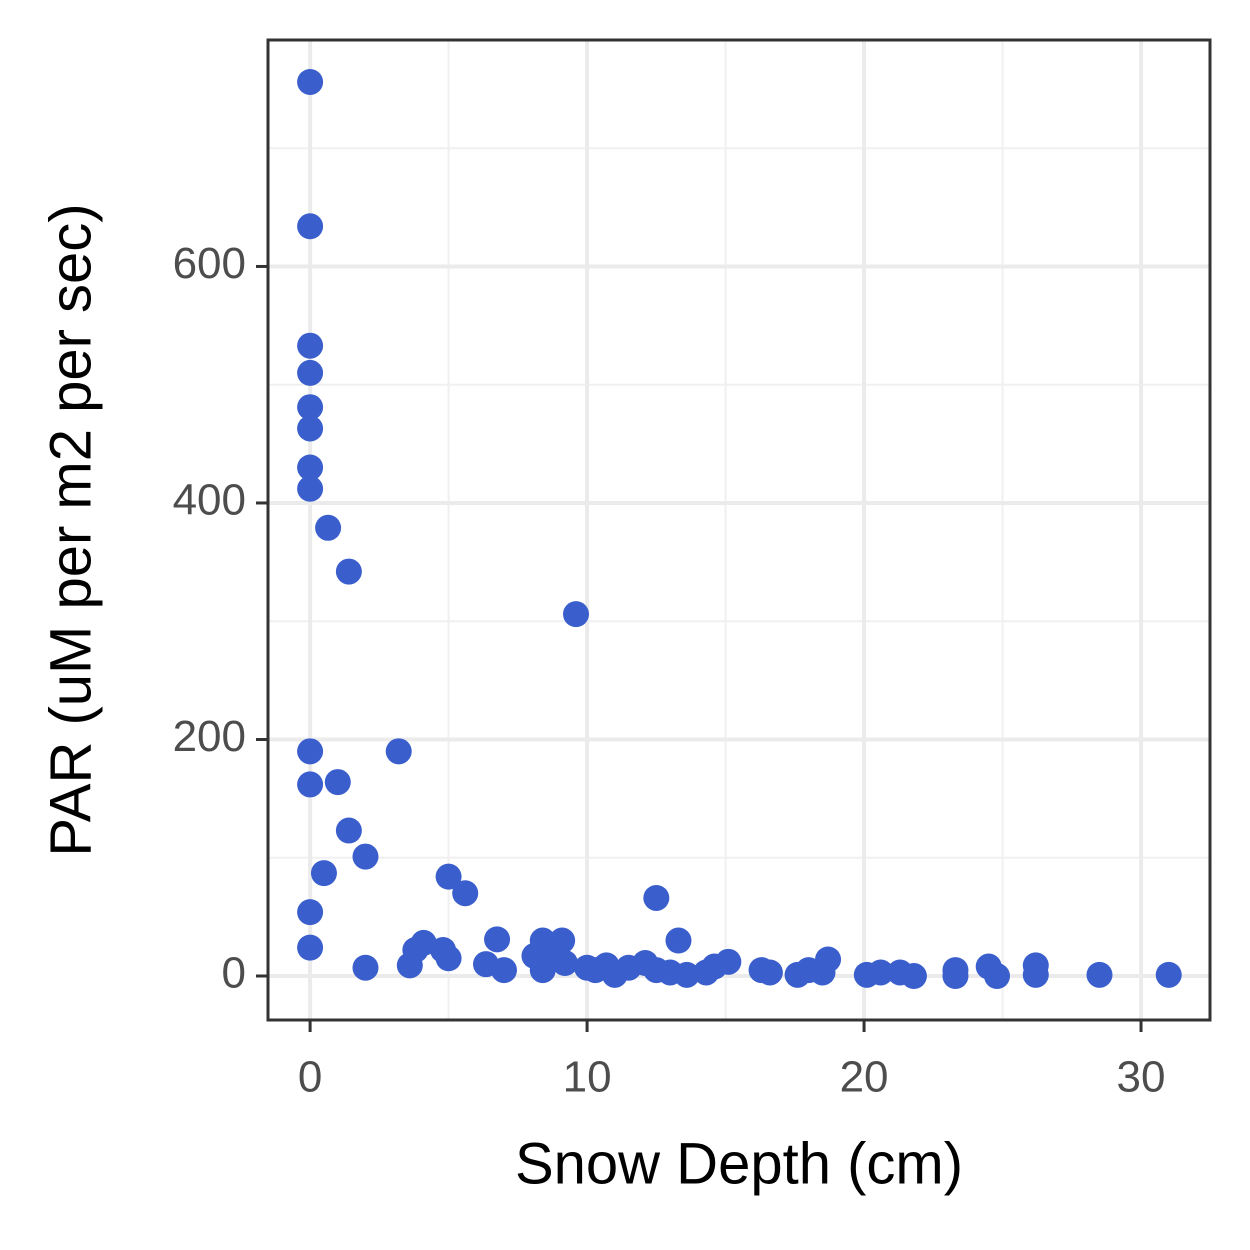  I want to click on y-tick-label: 400, so click(209, 500).